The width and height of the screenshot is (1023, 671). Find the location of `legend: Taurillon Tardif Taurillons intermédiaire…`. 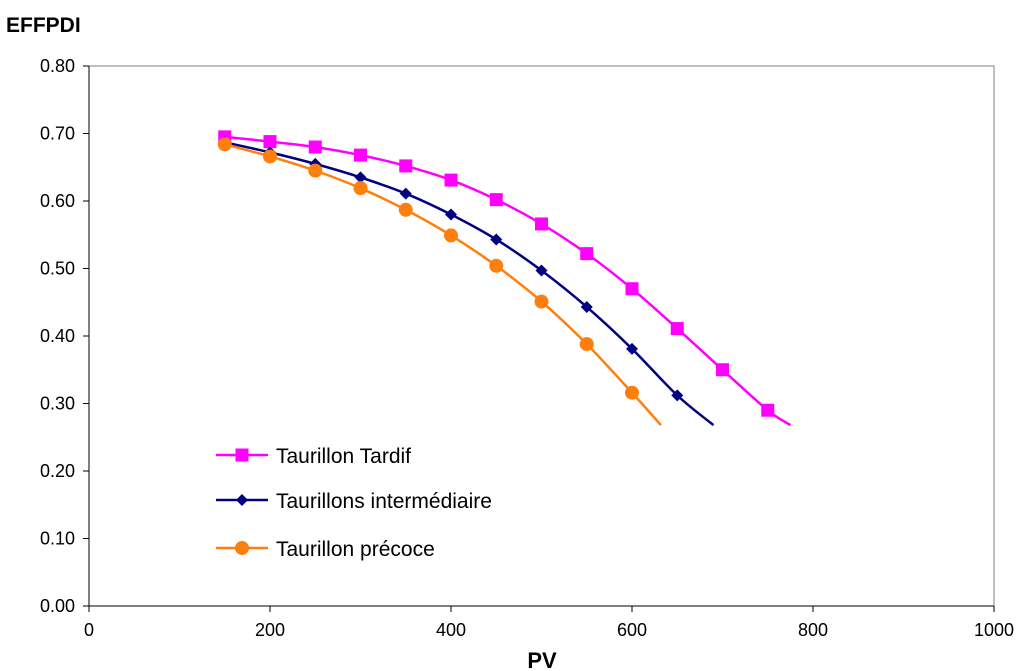

legend: Taurillon Tardif Taurillons intermédiaire… is located at coordinates (354, 503).